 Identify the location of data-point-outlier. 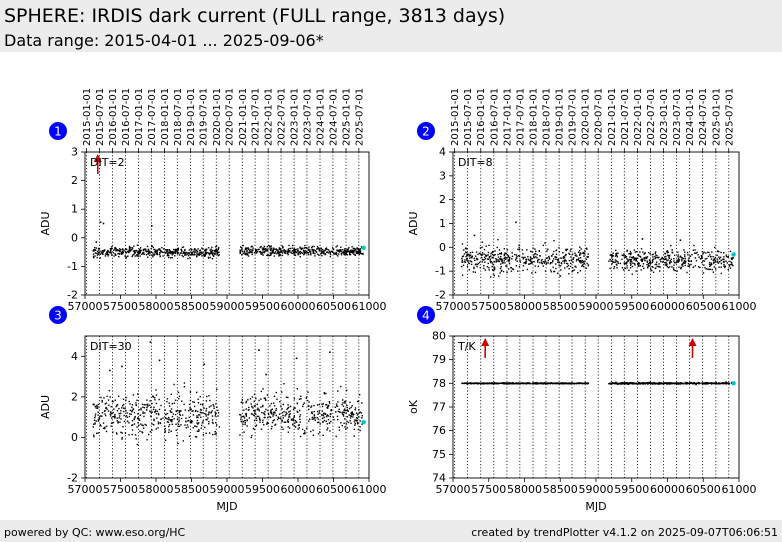
(204, 364).